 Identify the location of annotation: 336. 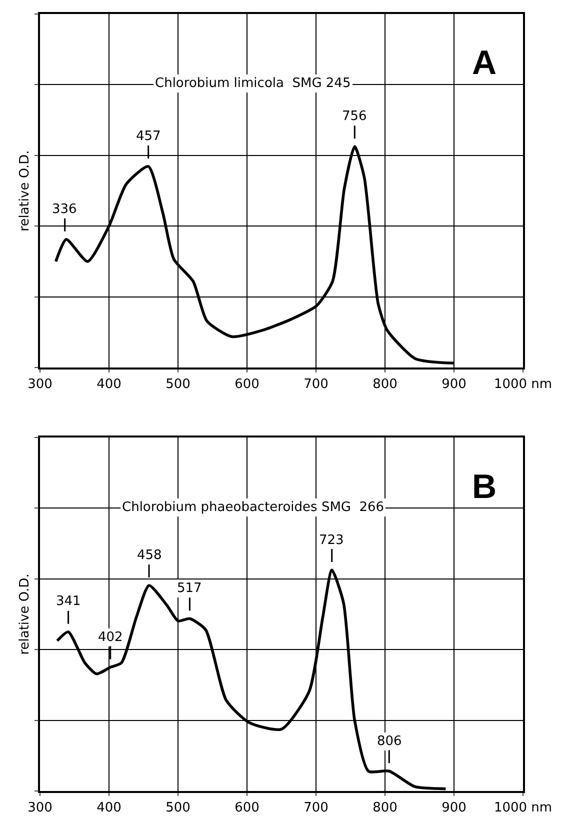
(64, 209).